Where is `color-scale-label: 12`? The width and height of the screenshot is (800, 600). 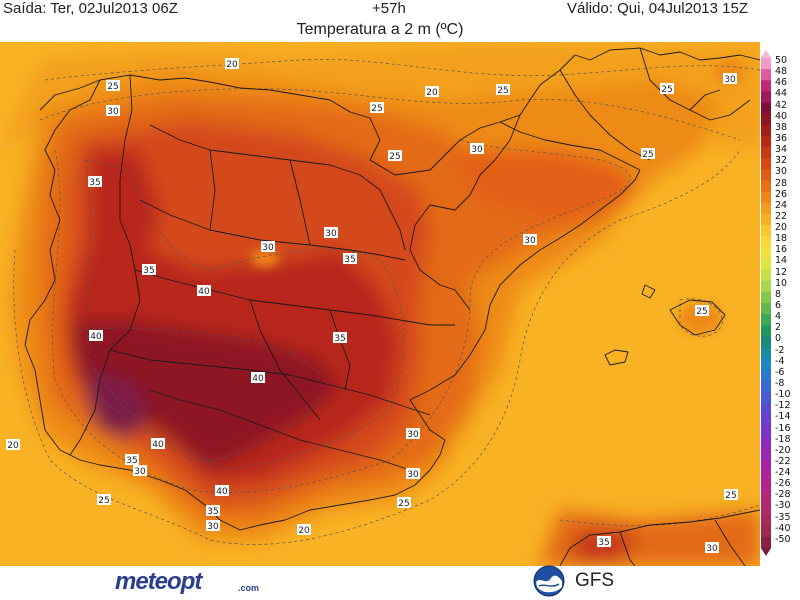
color-scale-label: 12 is located at coordinates (781, 272).